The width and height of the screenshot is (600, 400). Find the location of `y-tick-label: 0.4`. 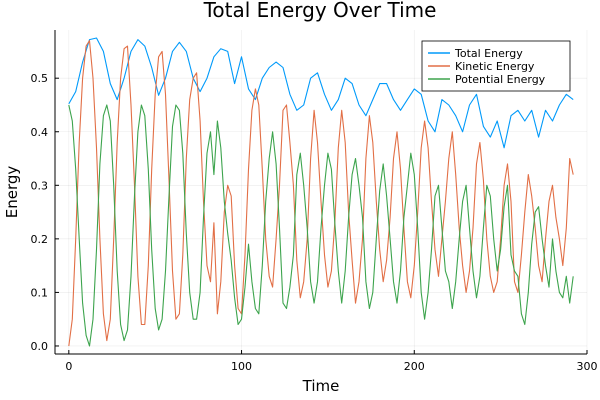

y-tick-label: 0.4 is located at coordinates (40, 132).